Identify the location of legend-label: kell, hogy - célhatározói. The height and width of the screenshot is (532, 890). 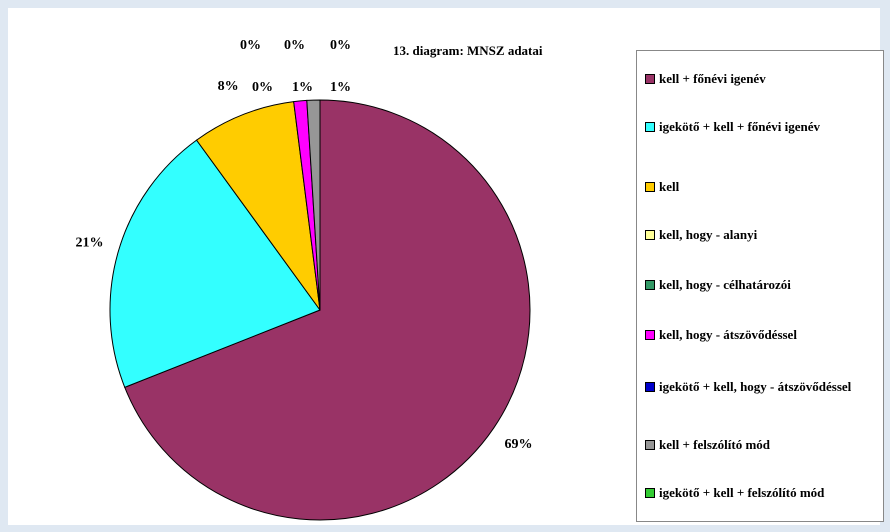
(725, 284).